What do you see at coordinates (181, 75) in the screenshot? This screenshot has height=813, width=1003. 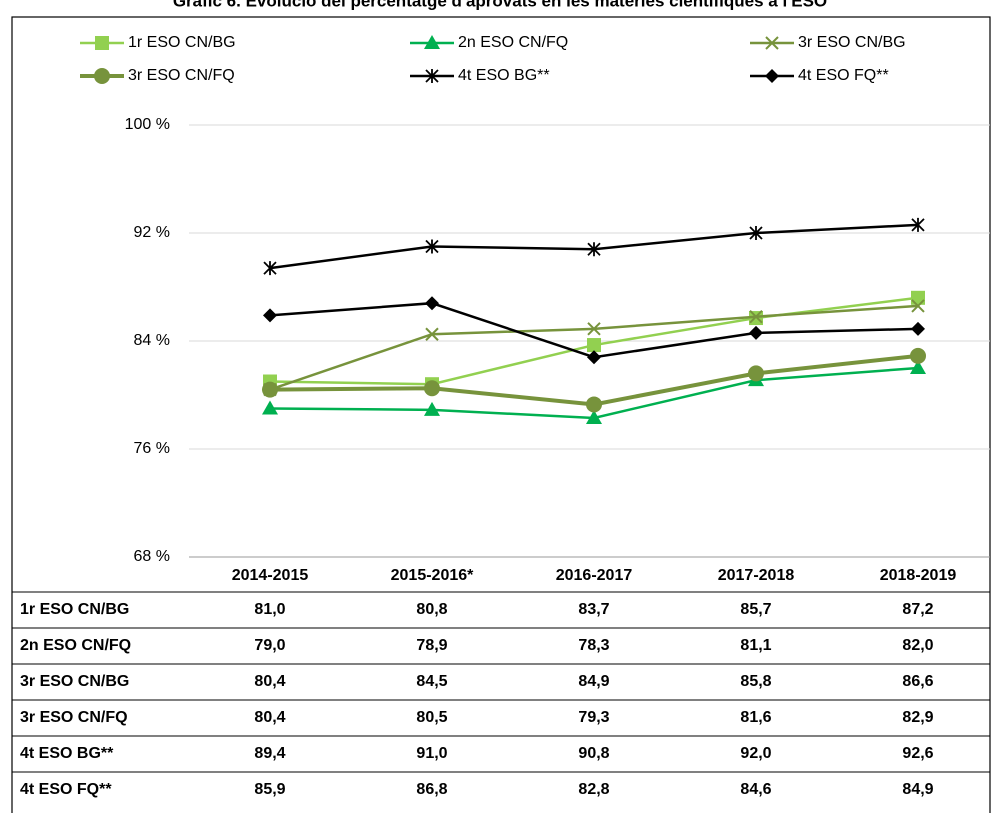 I see `legend-label: 3r ESO CN/FQ` at bounding box center [181, 75].